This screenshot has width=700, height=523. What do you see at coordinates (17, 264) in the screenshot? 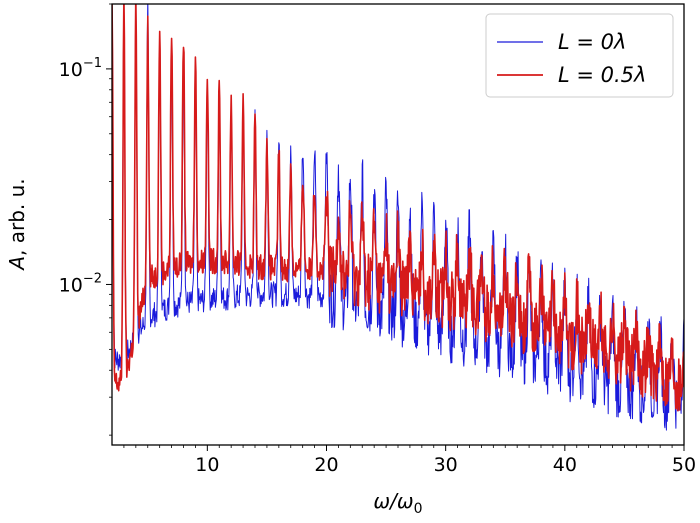
I see `y-axis-label-variable: A` at bounding box center [17, 264].